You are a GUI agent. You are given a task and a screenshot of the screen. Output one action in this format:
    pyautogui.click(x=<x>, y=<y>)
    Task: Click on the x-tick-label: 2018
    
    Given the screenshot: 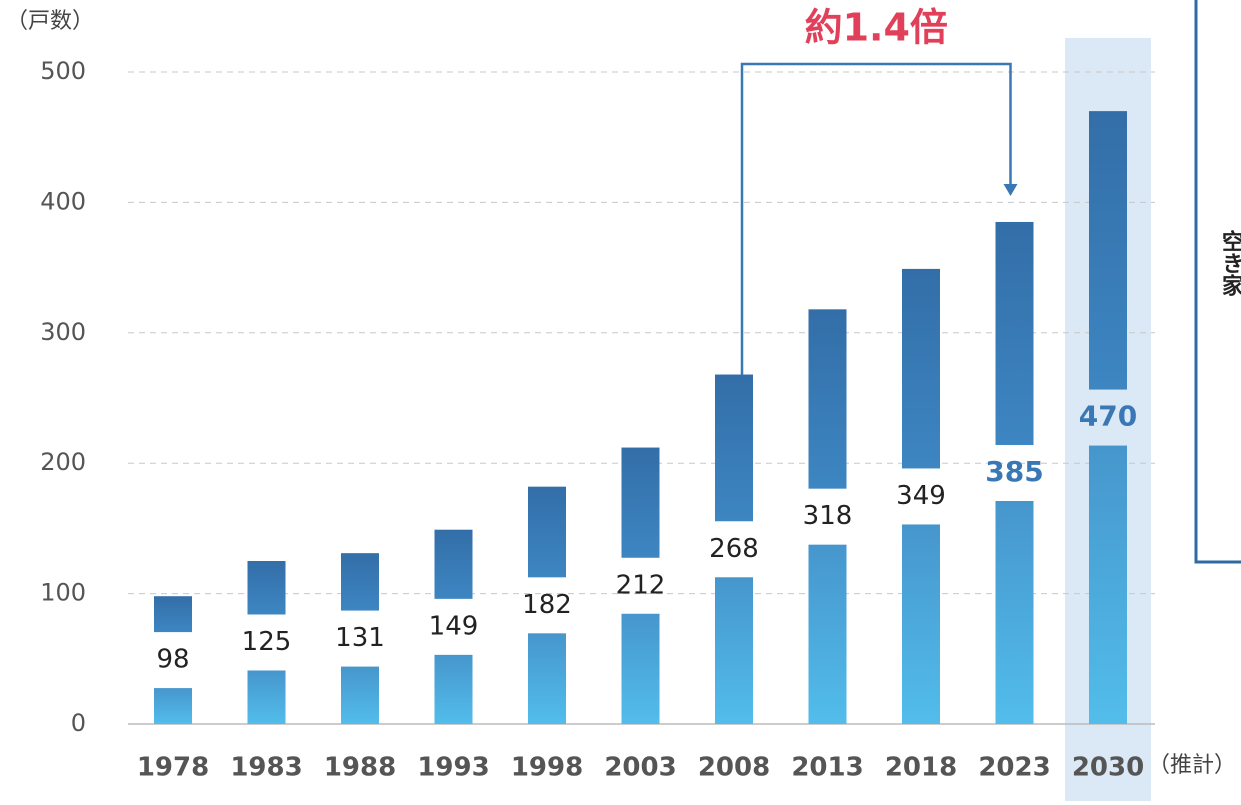 What is the action you would take?
    pyautogui.click(x=921, y=768)
    